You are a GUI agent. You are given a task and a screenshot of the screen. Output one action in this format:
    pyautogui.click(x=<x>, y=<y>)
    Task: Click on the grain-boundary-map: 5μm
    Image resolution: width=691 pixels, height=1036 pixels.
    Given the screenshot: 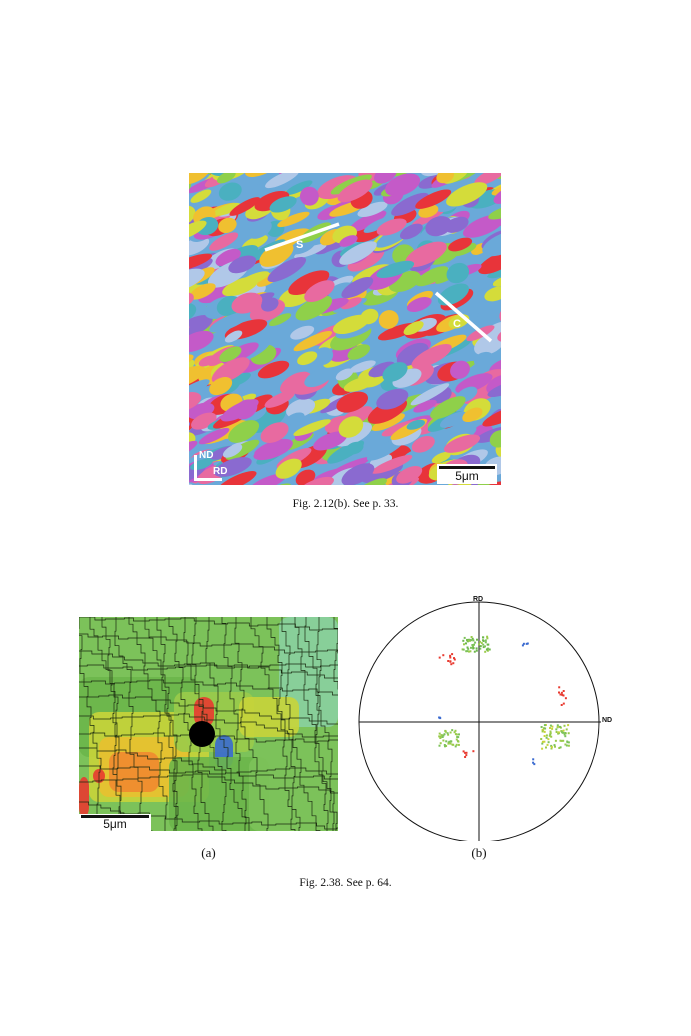 What is the action you would take?
    pyautogui.click(x=208, y=724)
    